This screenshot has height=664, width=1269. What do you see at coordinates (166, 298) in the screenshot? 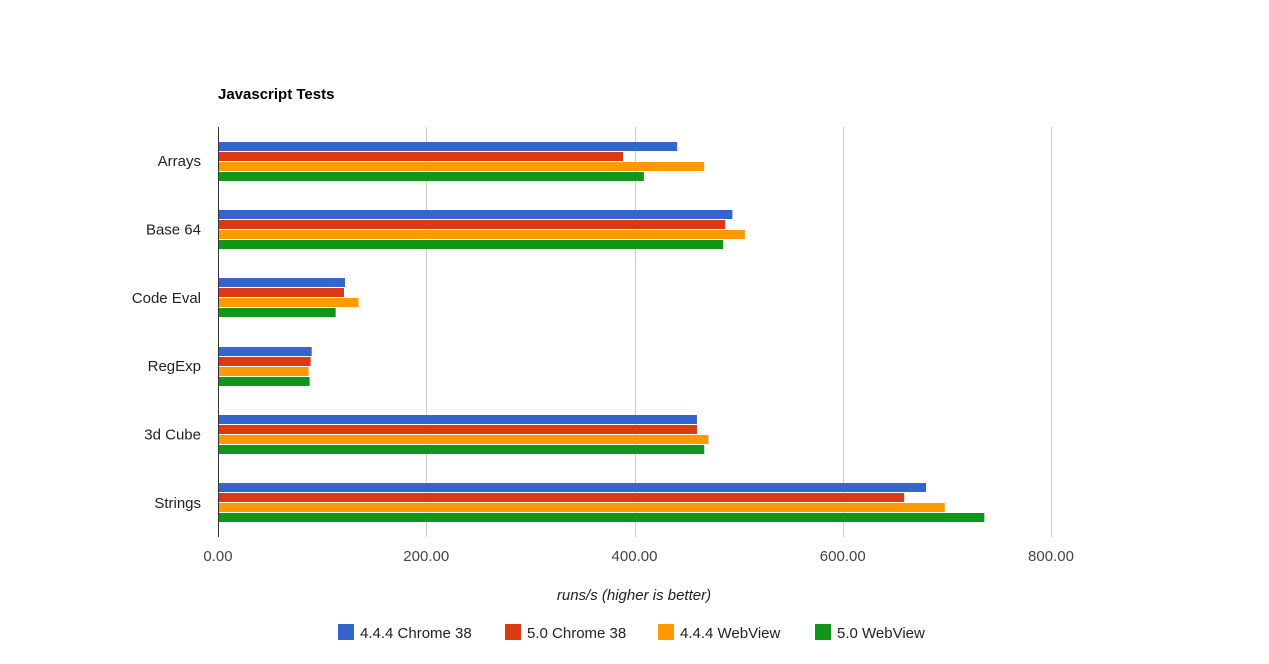
I see `category-label: Code Eval` at bounding box center [166, 298].